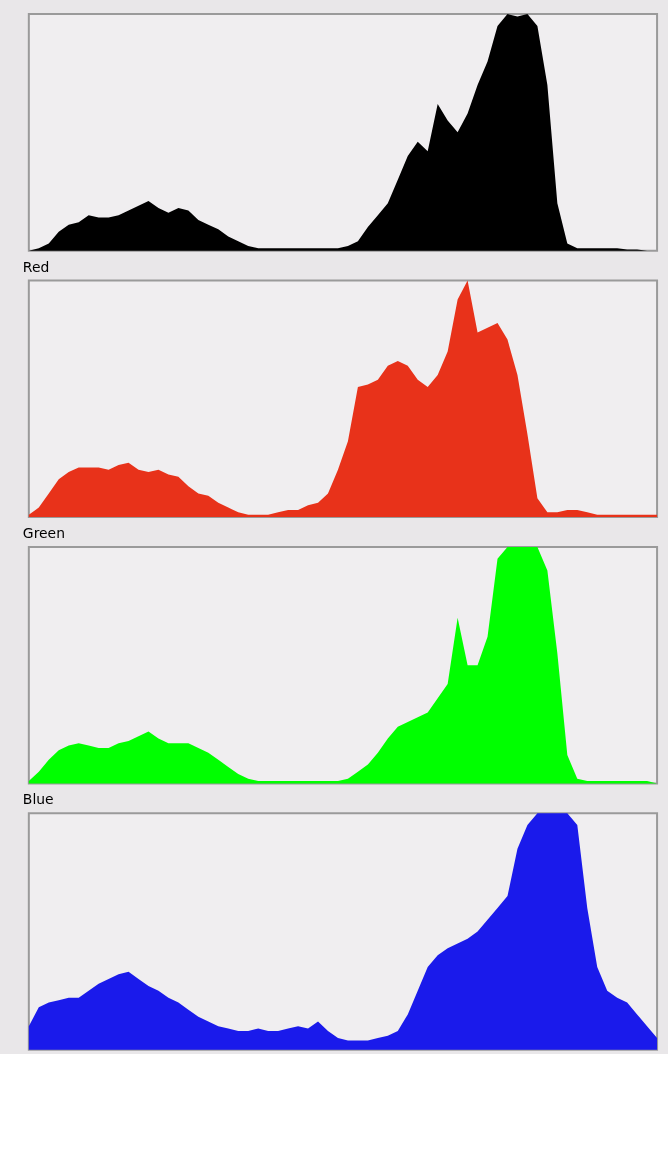  What do you see at coordinates (38, 799) in the screenshot?
I see `chart-title: Blue` at bounding box center [38, 799].